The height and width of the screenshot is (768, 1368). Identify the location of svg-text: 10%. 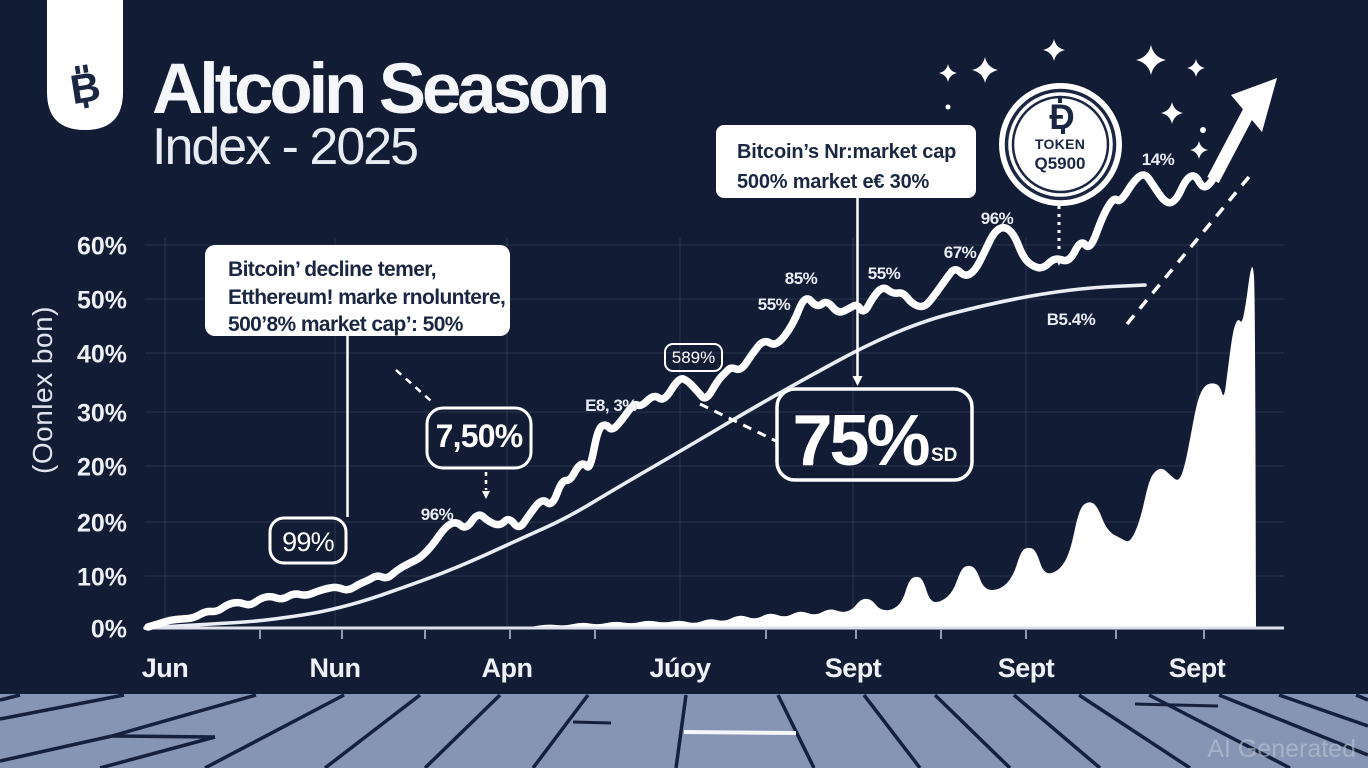
(102, 578).